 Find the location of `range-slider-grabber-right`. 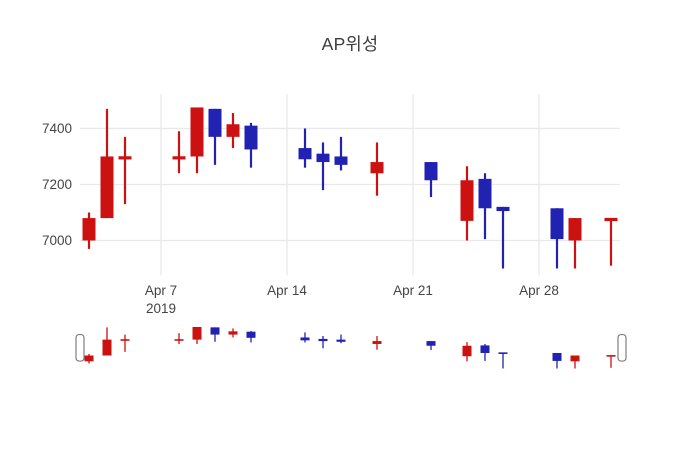

range-slider-grabber-right is located at coordinates (622, 347).